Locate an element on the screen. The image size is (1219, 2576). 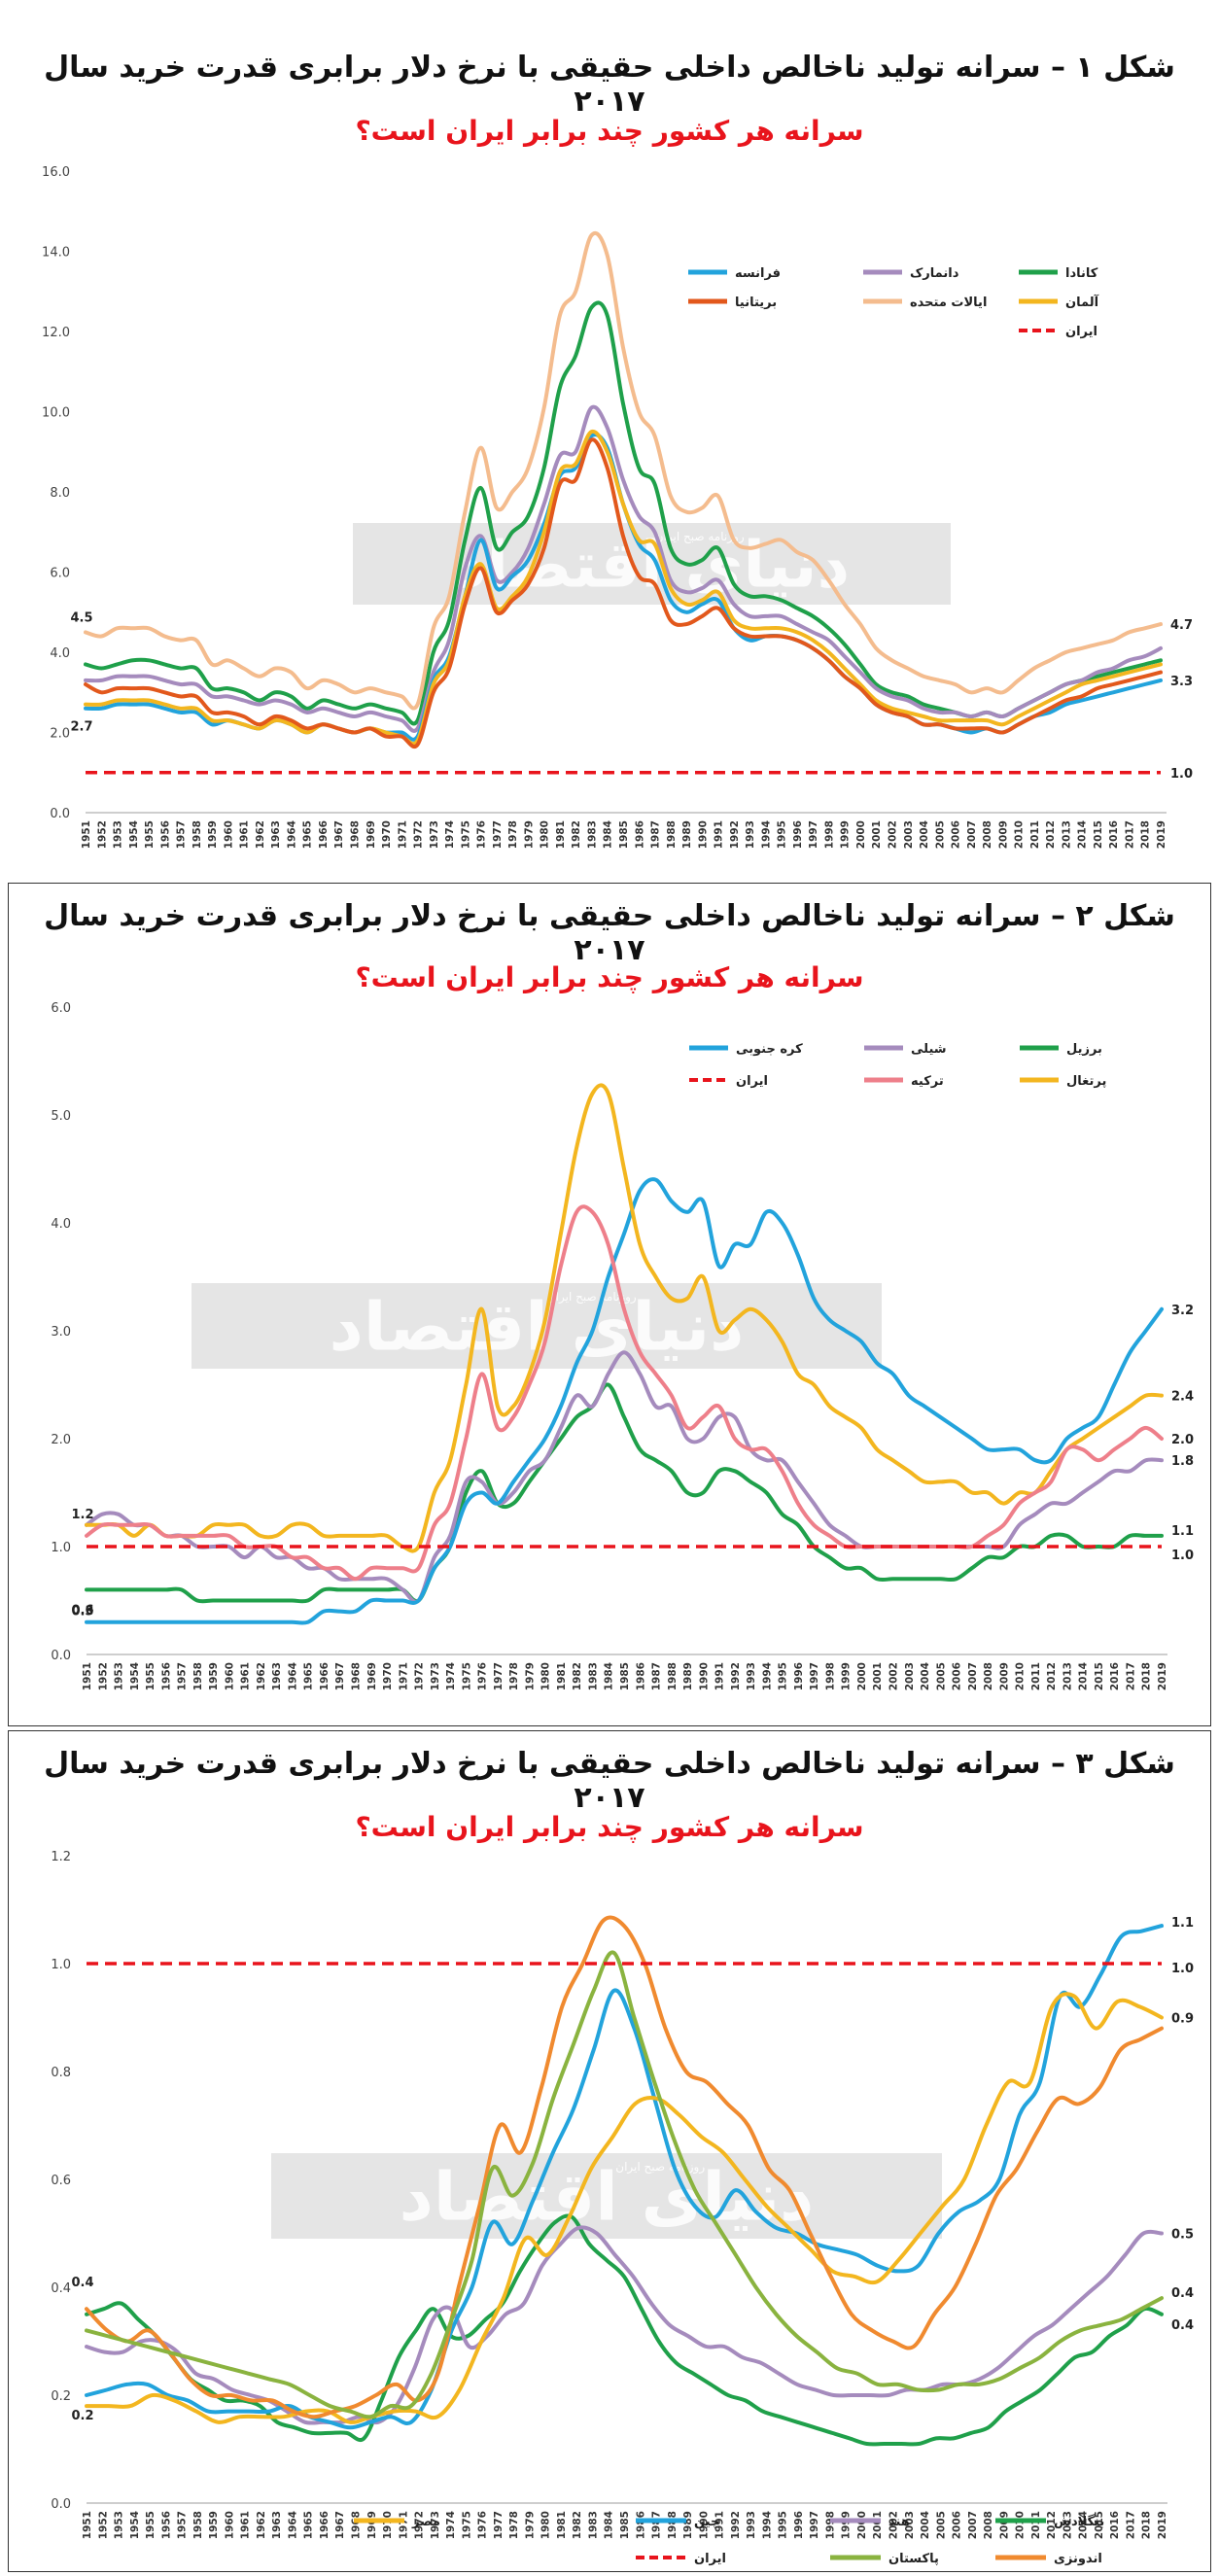
series-line is located at coordinates (623, 568).